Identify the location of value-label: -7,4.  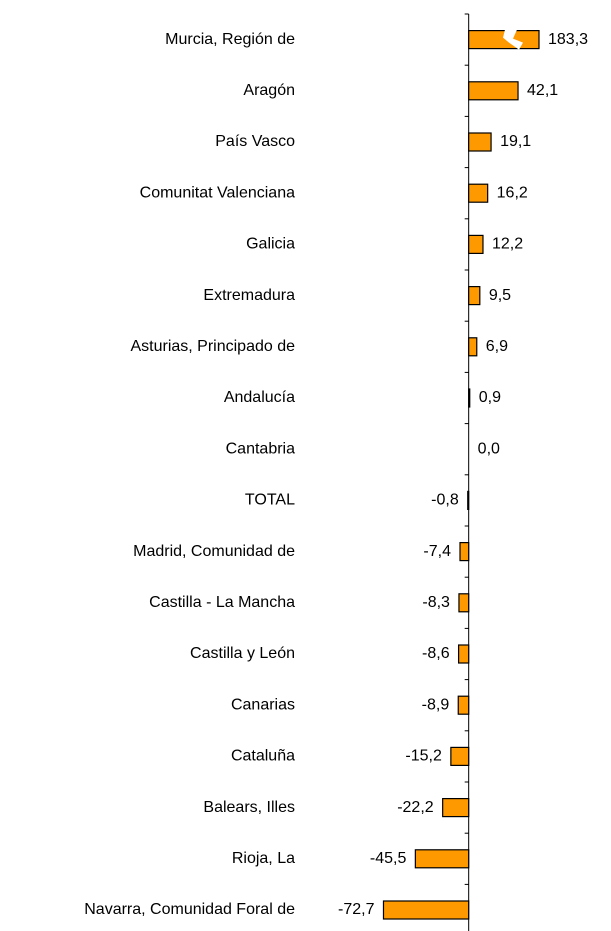
(437, 551).